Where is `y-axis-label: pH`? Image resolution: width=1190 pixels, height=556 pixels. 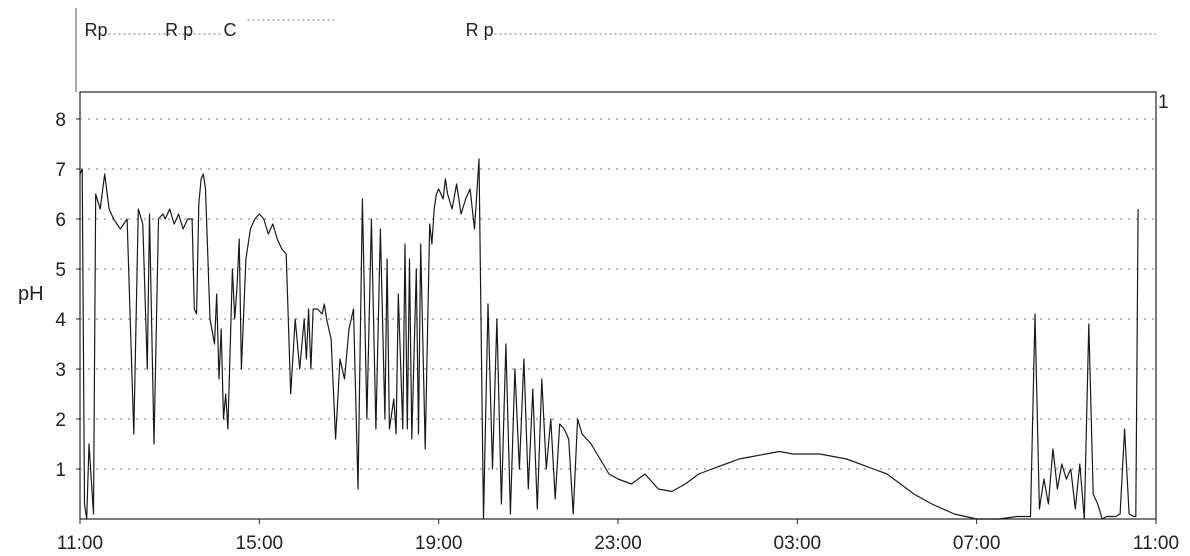 y-axis-label: pH is located at coordinates (31, 294).